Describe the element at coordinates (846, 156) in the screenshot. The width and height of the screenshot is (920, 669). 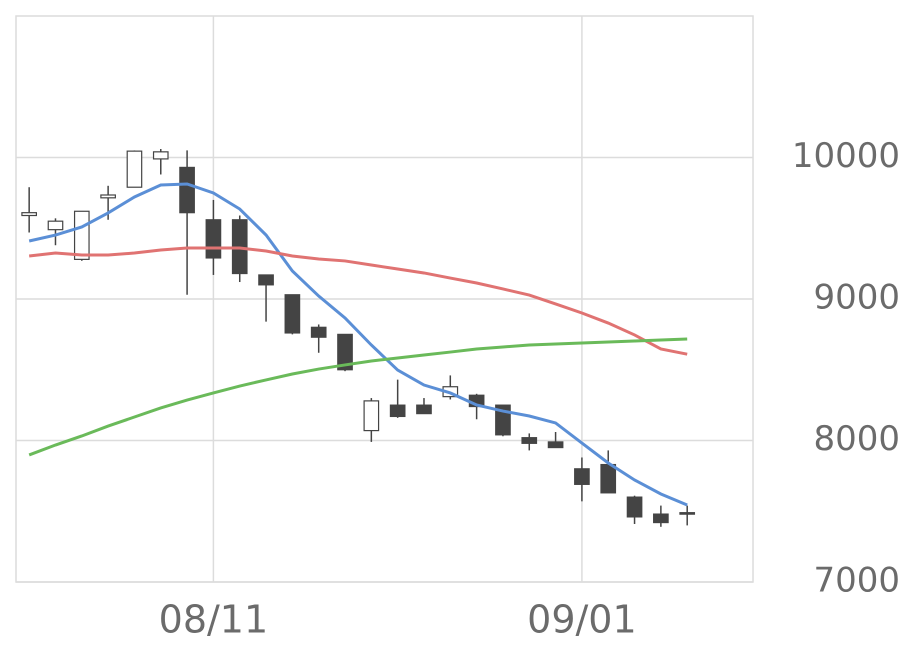
I see `y-tick-label: 10000` at that location.